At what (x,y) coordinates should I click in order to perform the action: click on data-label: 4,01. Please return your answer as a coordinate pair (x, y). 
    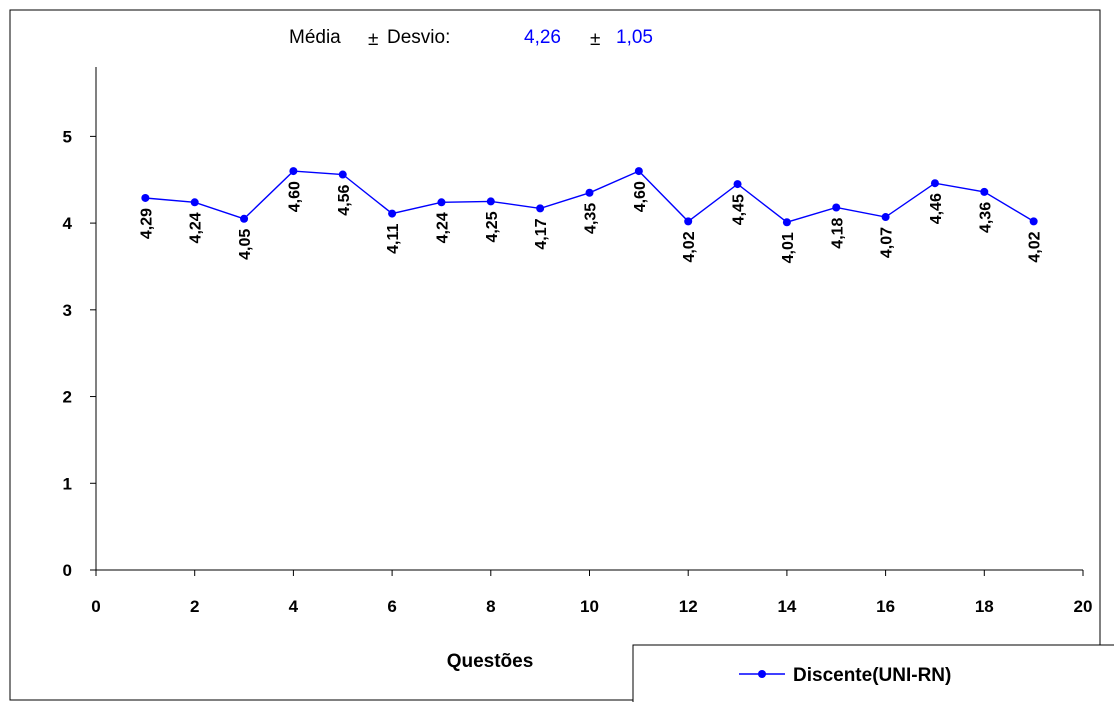
    Looking at the image, I should click on (788, 247).